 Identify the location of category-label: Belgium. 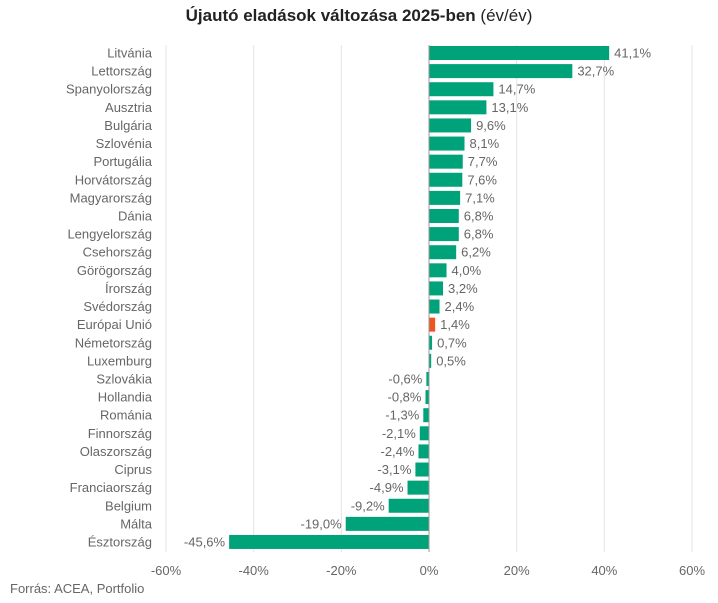
(128, 505).